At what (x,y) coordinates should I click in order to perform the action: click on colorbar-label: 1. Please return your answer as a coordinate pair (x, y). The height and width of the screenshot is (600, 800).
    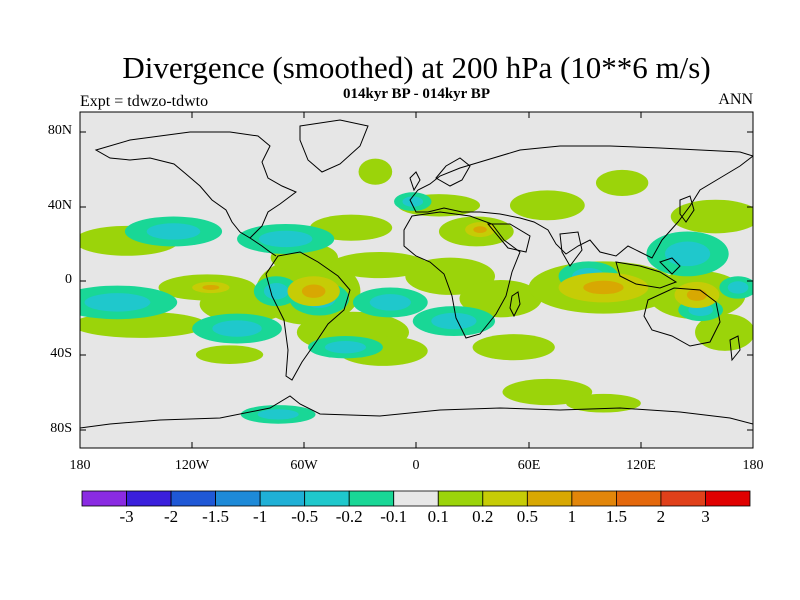
    Looking at the image, I should click on (572, 516).